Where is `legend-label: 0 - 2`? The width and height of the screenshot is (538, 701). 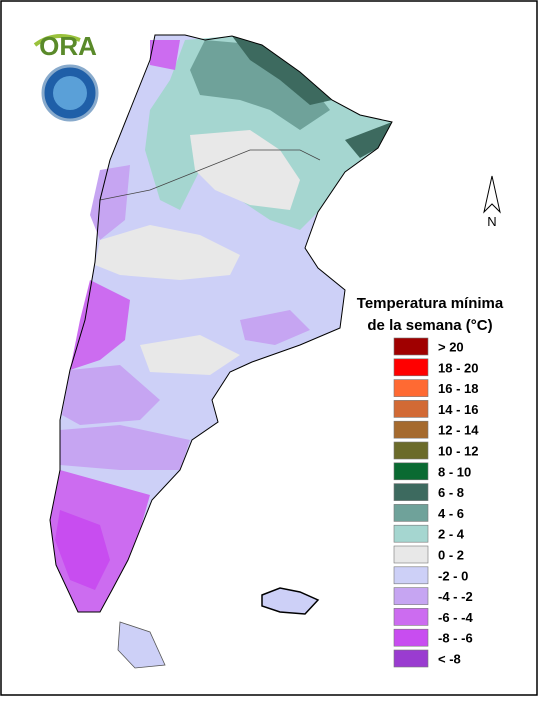 legend-label: 0 - 2 is located at coordinates (451, 555).